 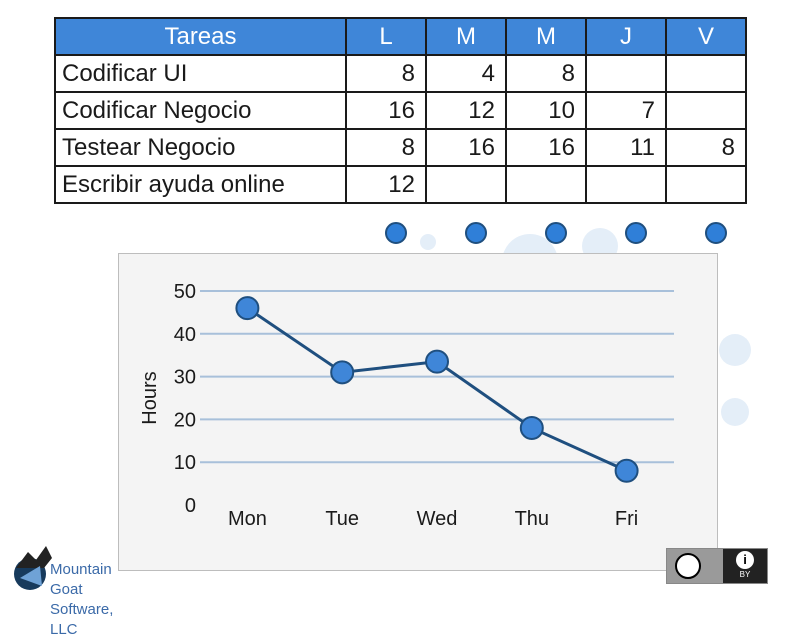 What do you see at coordinates (626, 519) in the screenshot?
I see `x-tick-label: Fri` at bounding box center [626, 519].